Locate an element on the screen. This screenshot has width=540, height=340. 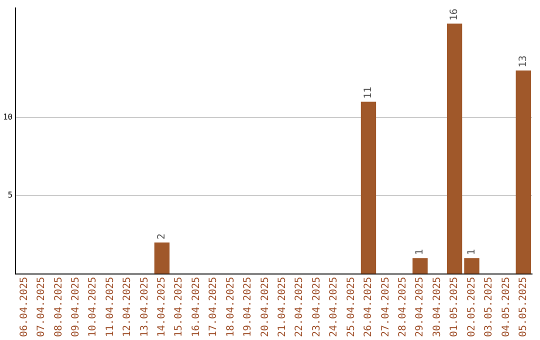
x-tick-label: 29.04.2025 is located at coordinates (420, 307).